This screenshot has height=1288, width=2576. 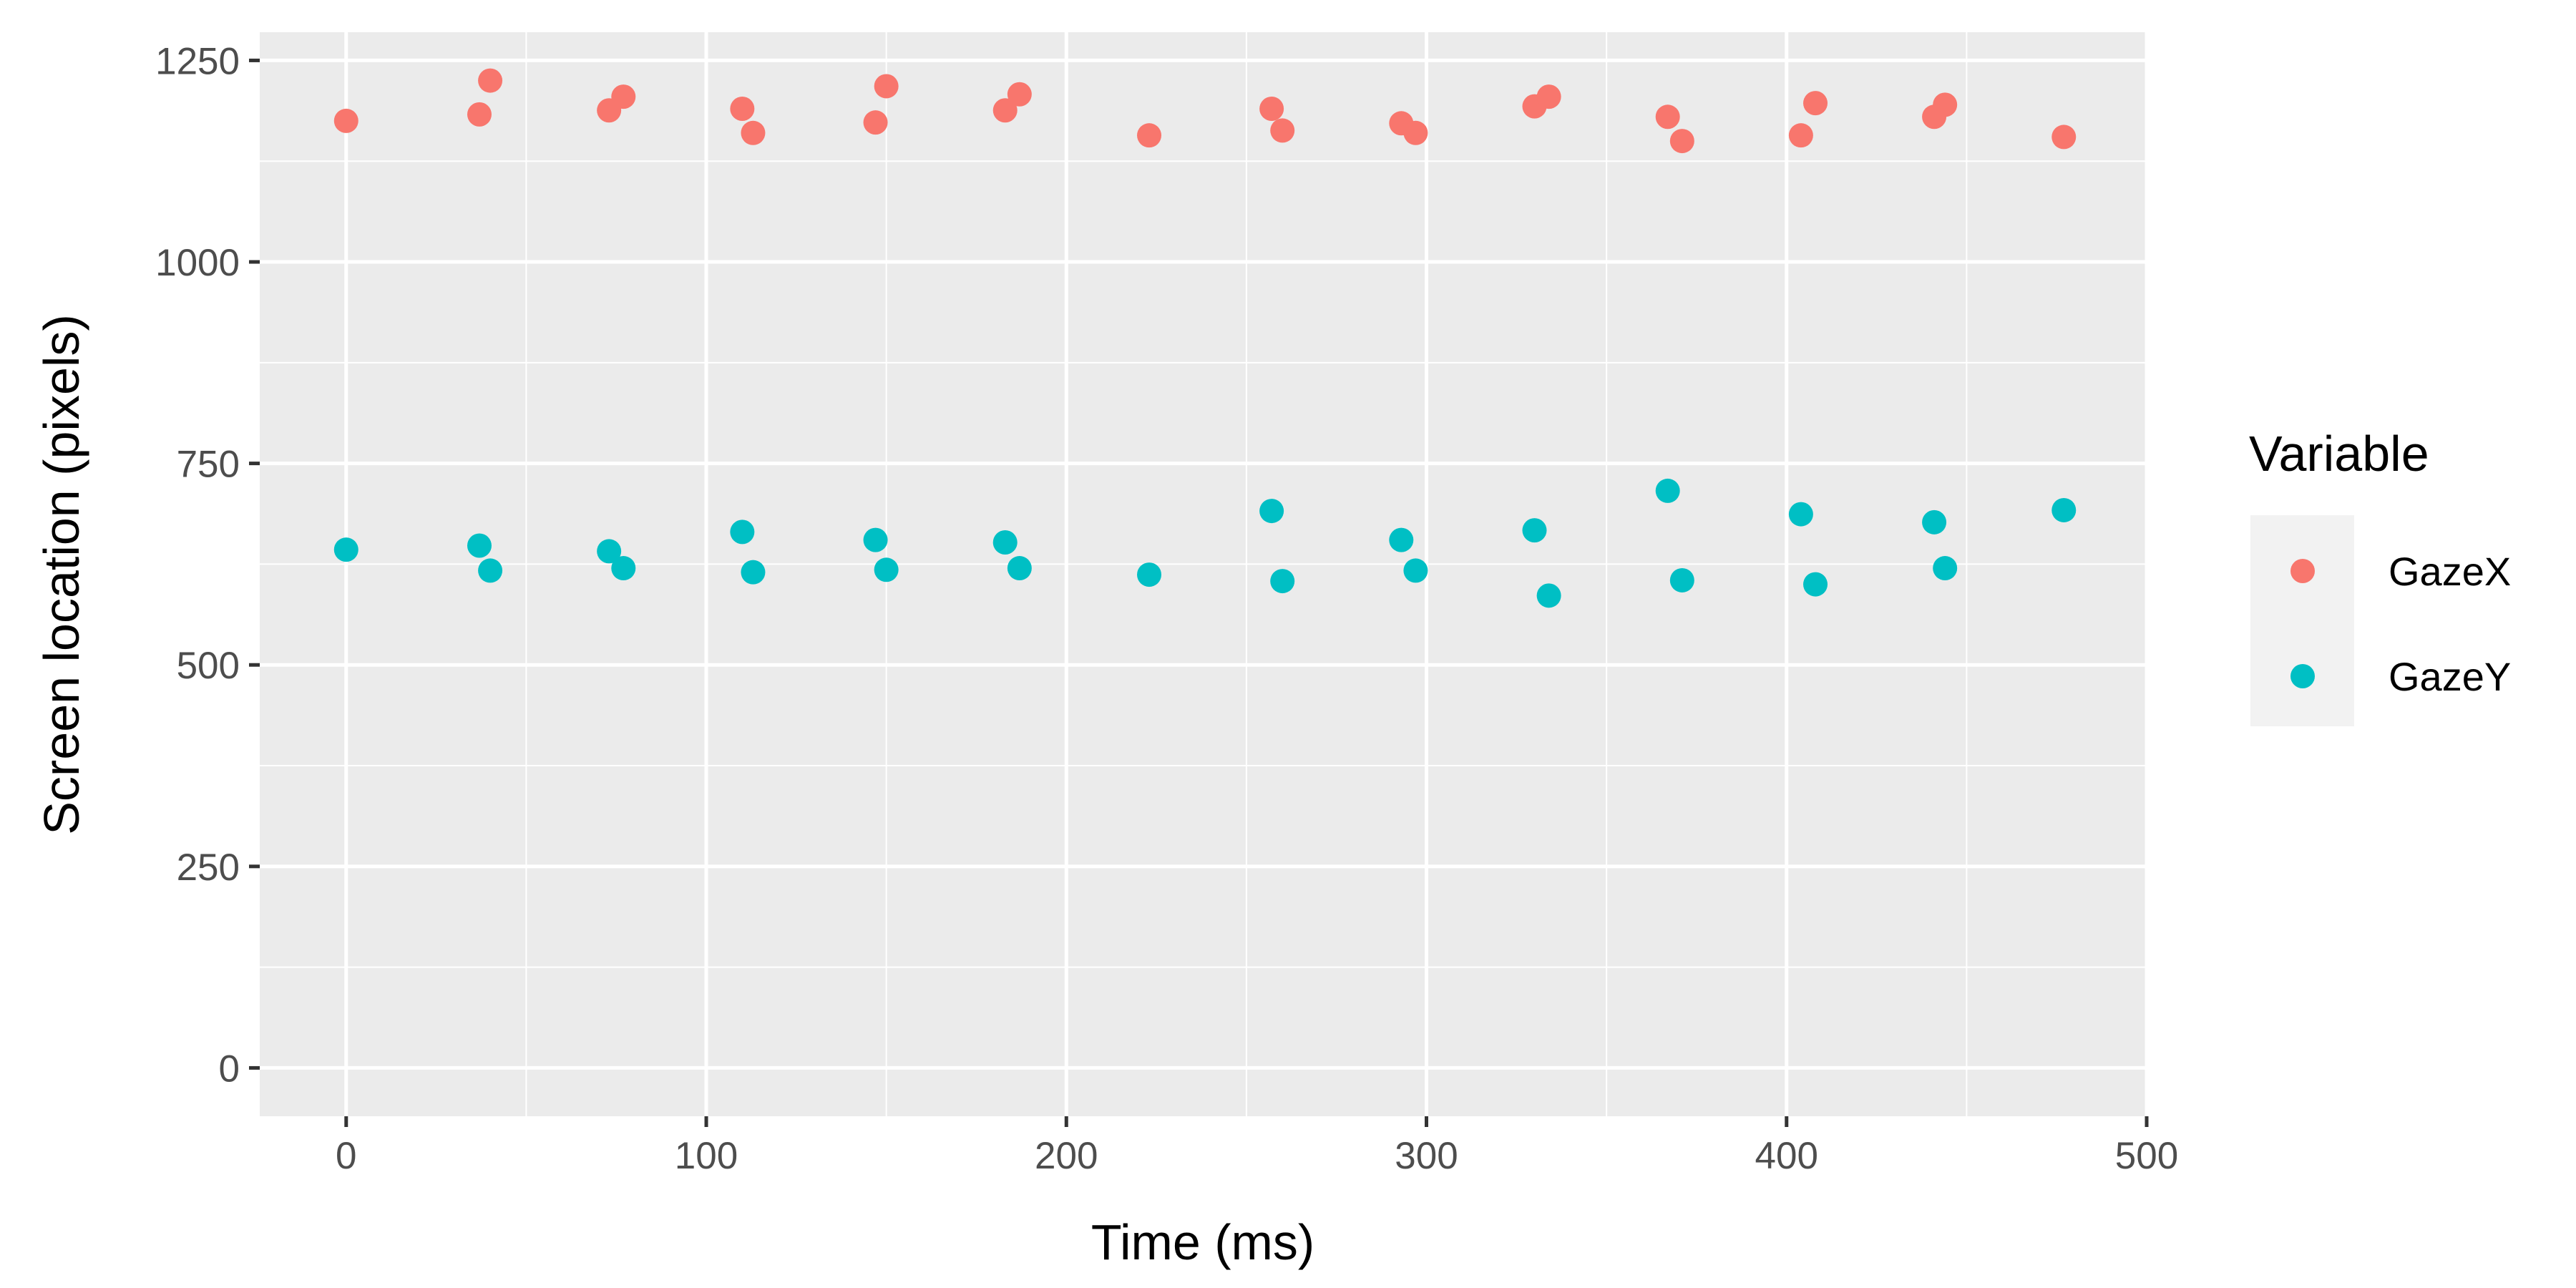 What do you see at coordinates (1205, 111) in the screenshot?
I see `series-gazex` at bounding box center [1205, 111].